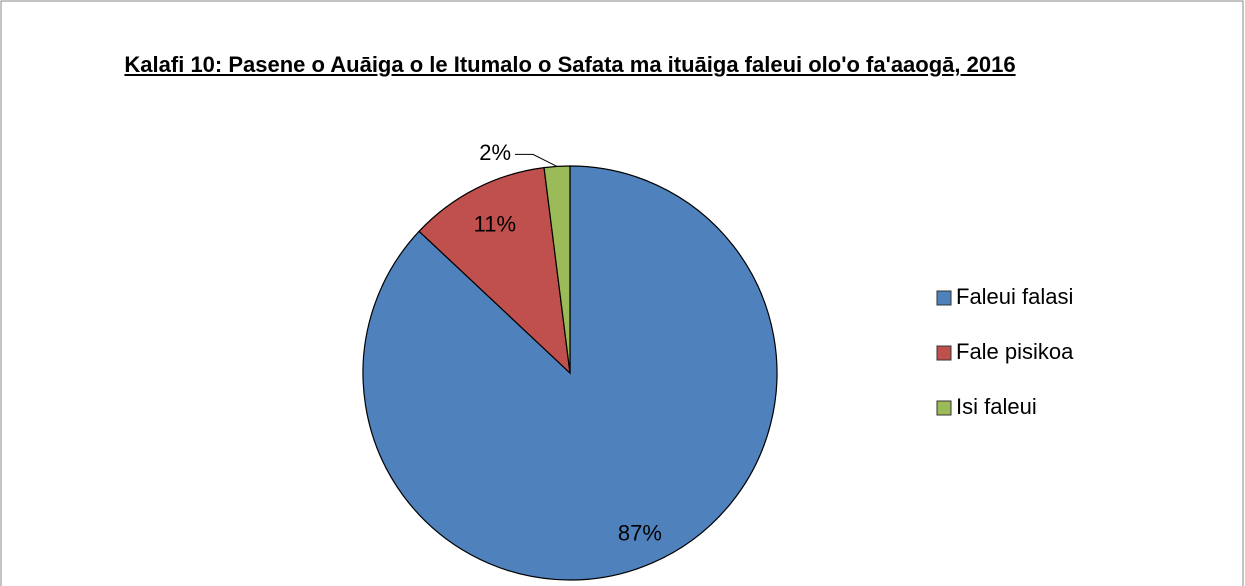  What do you see at coordinates (495, 152) in the screenshot?
I see `data-label: 2%` at bounding box center [495, 152].